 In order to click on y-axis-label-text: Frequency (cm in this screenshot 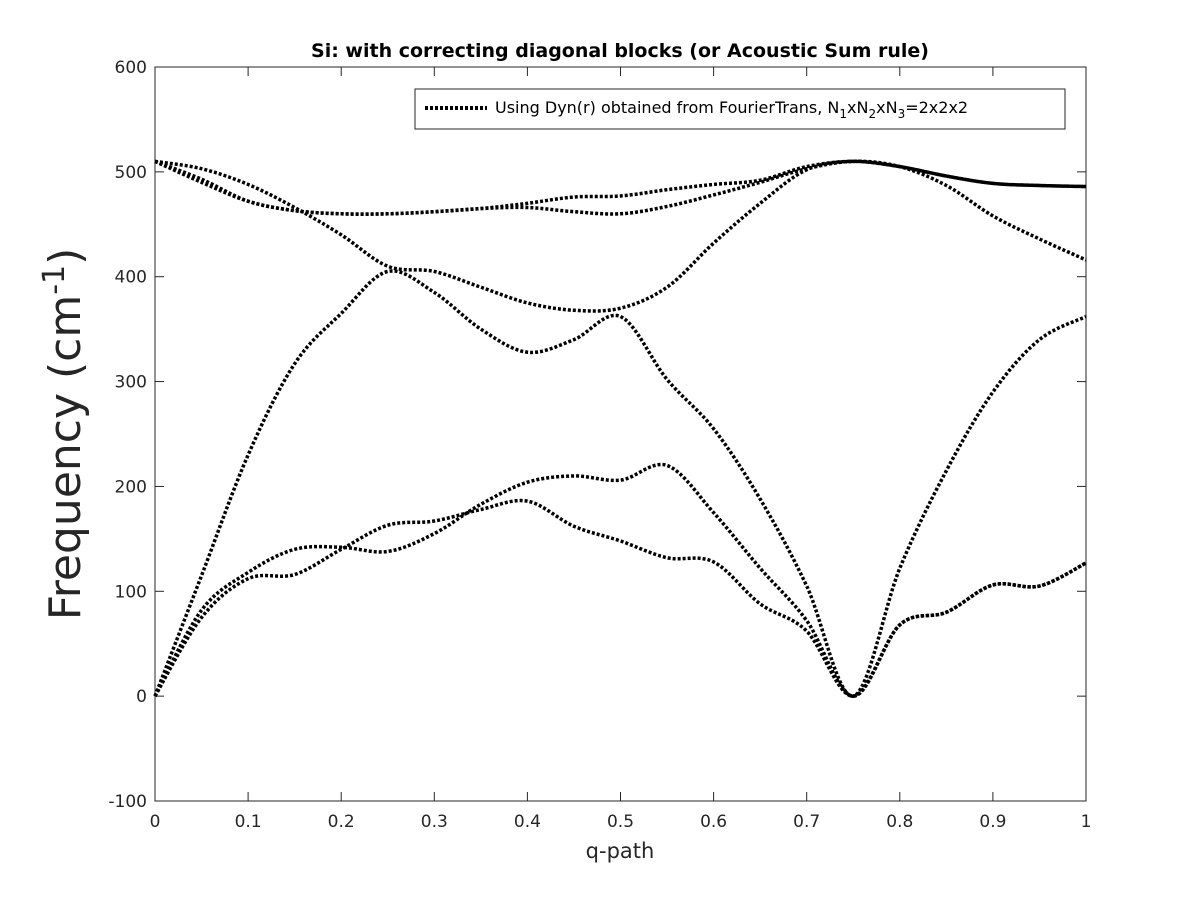, I will do `click(65, 458)`.